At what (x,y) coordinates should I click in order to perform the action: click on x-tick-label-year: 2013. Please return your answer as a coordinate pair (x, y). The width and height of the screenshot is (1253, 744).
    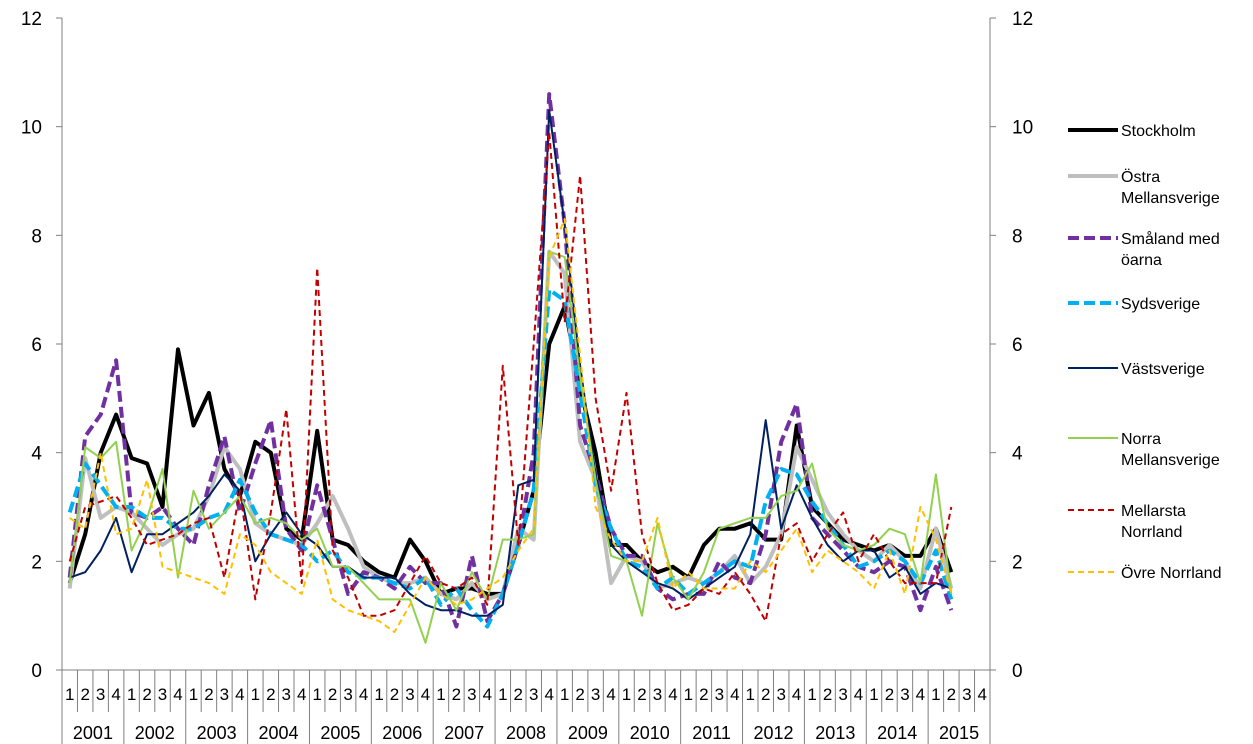
    Looking at the image, I should click on (835, 733).